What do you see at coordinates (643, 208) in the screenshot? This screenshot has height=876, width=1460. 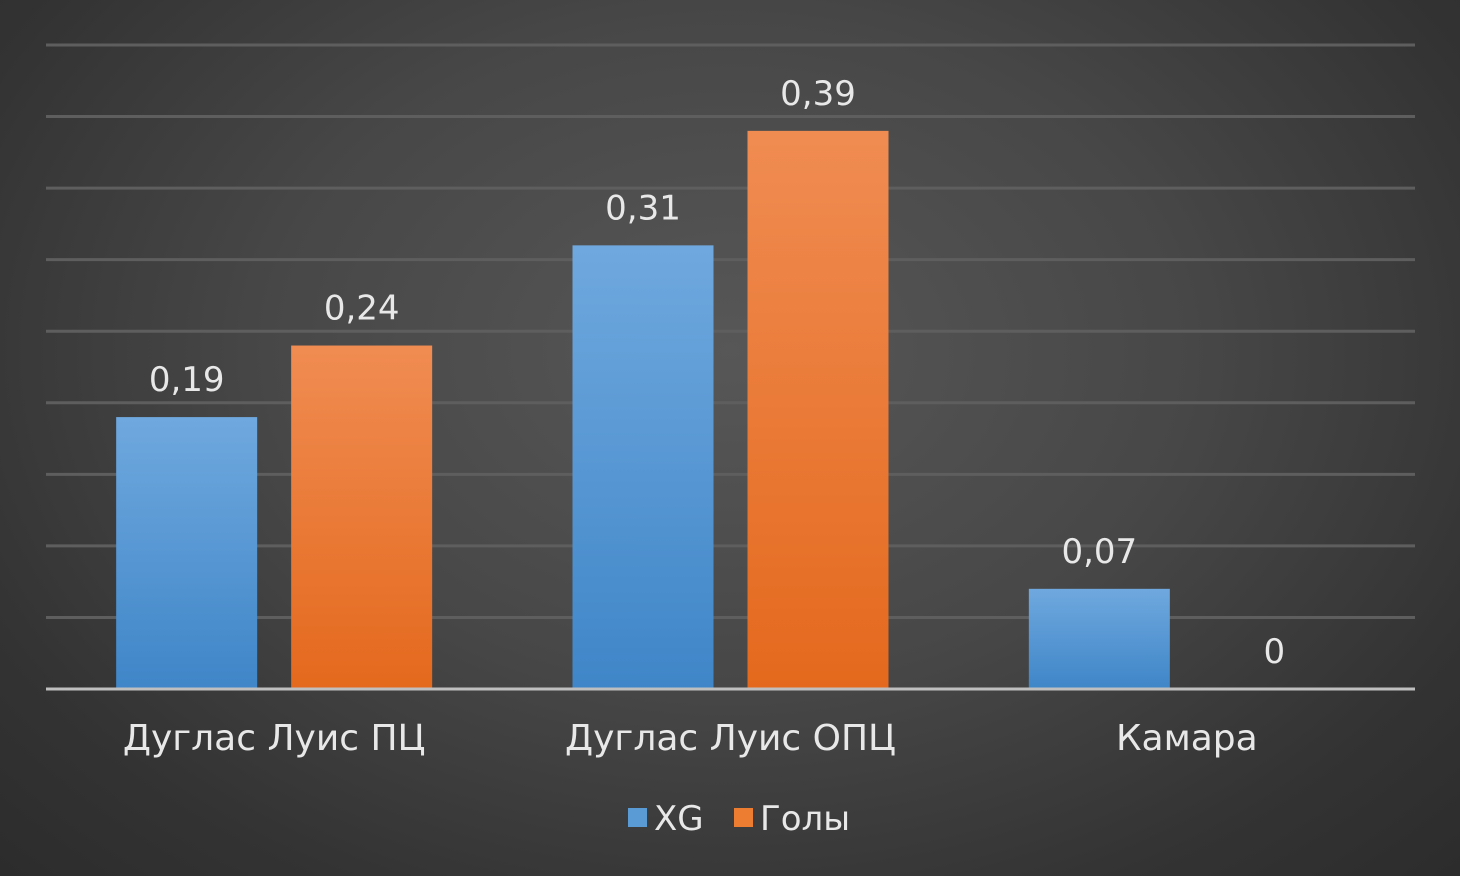 I see `data-label: 0,31` at bounding box center [643, 208].